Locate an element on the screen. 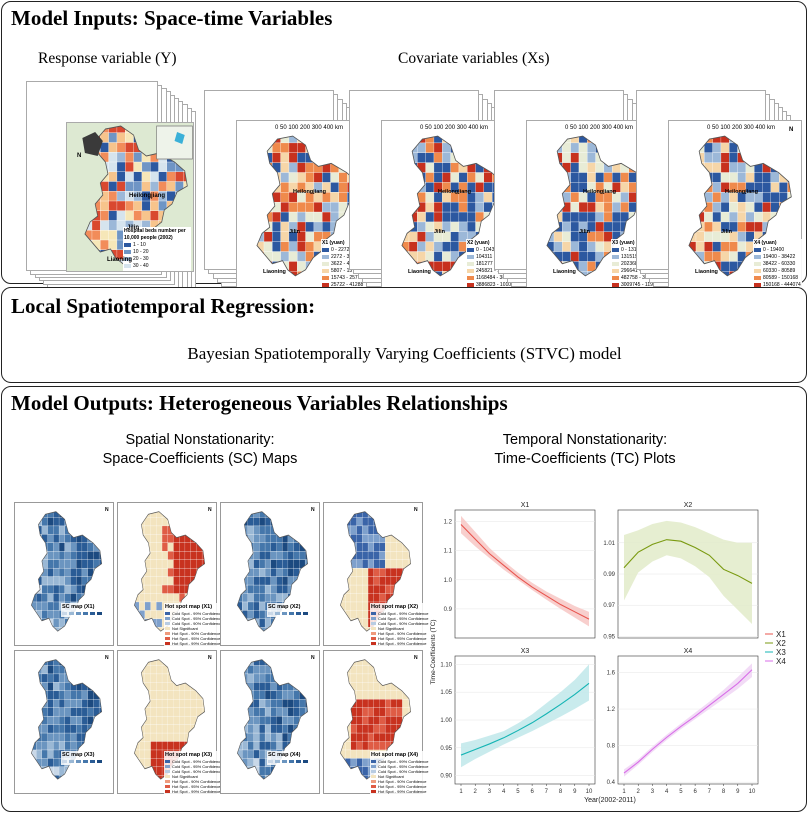 This screenshot has width=809, height=814. map-legend-title: Hot spot map (X2) is located at coordinates (395, 607).